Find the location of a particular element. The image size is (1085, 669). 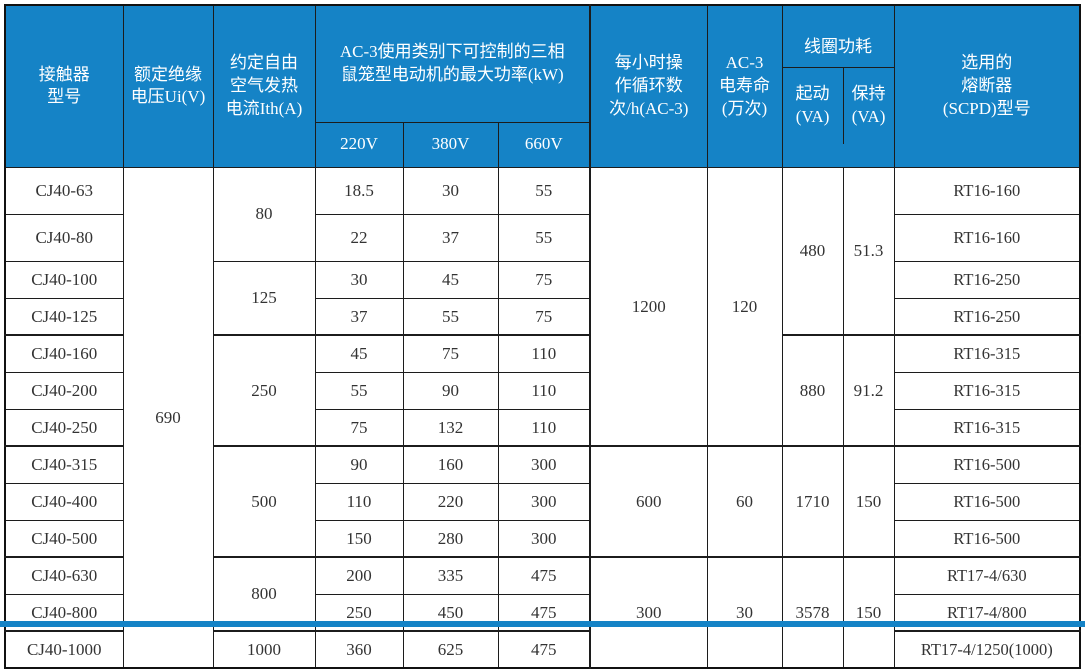

cell-power-660: 475 is located at coordinates (544, 575).